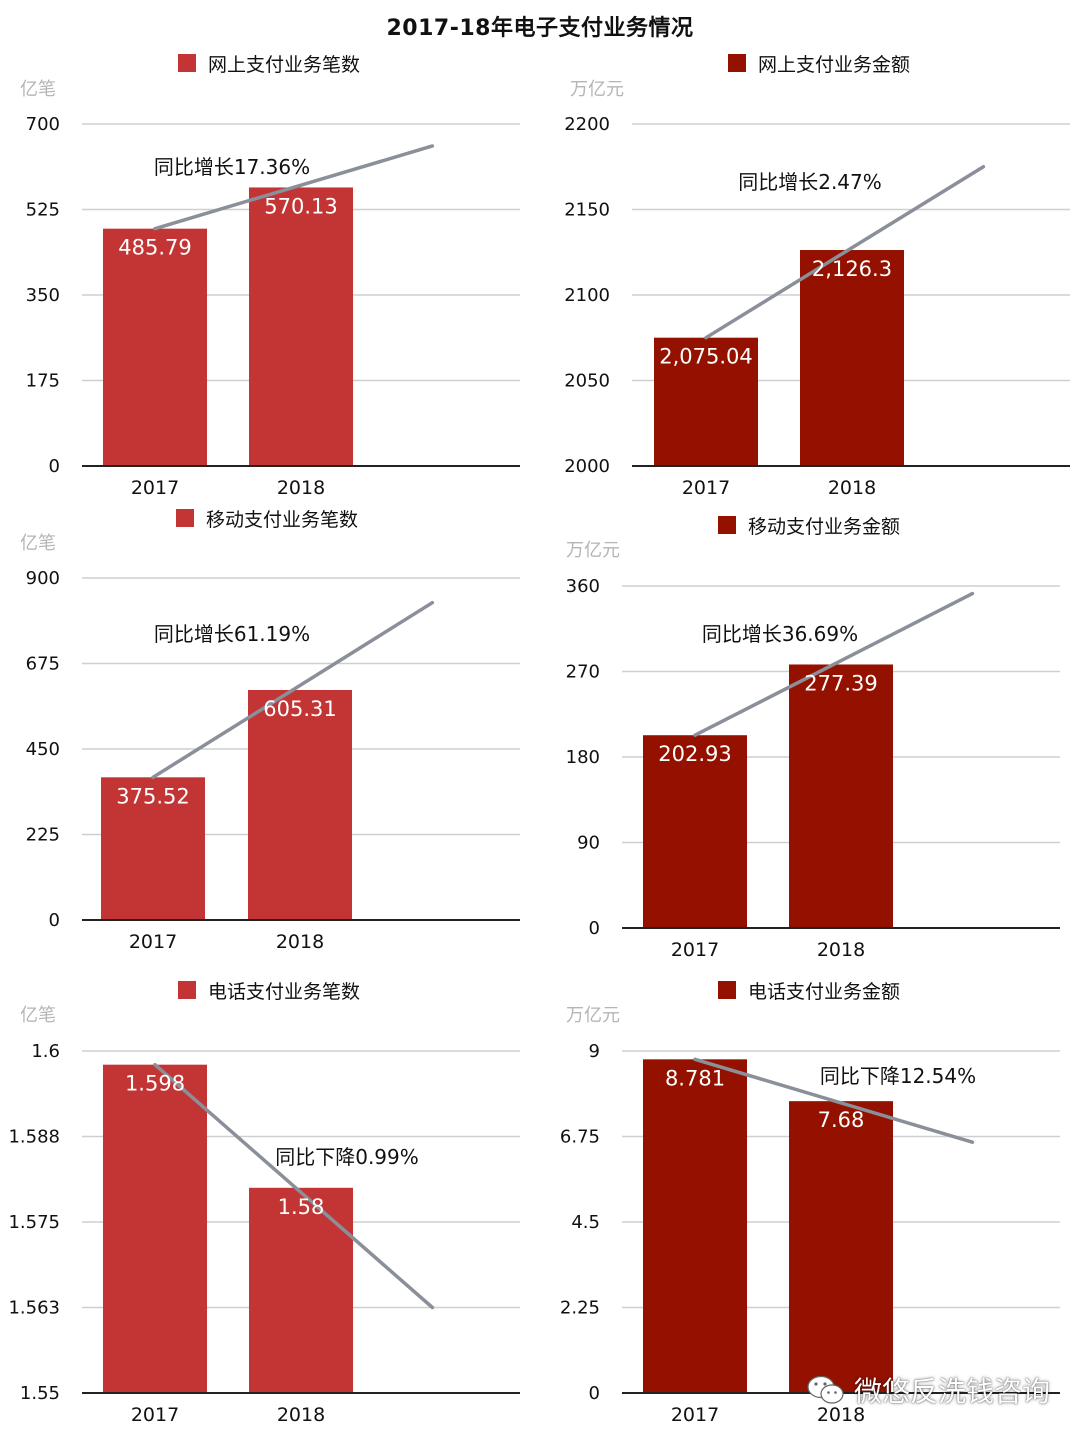  What do you see at coordinates (45, 1051) in the screenshot?
I see `y-tick-label: 1.6` at bounding box center [45, 1051].